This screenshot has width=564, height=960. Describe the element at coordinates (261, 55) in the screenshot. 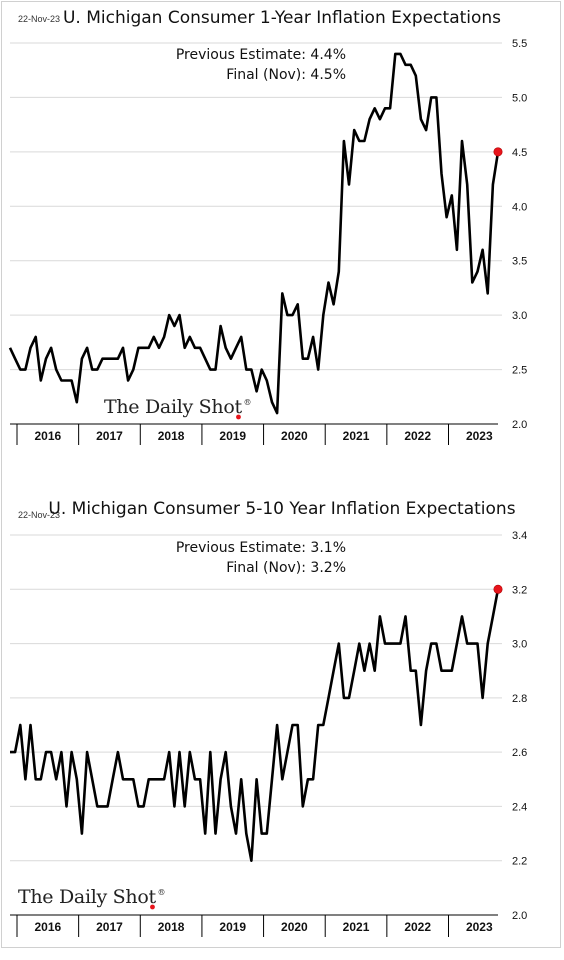

I see `annotation-line: Previous Estimate: 4.4%` at that location.